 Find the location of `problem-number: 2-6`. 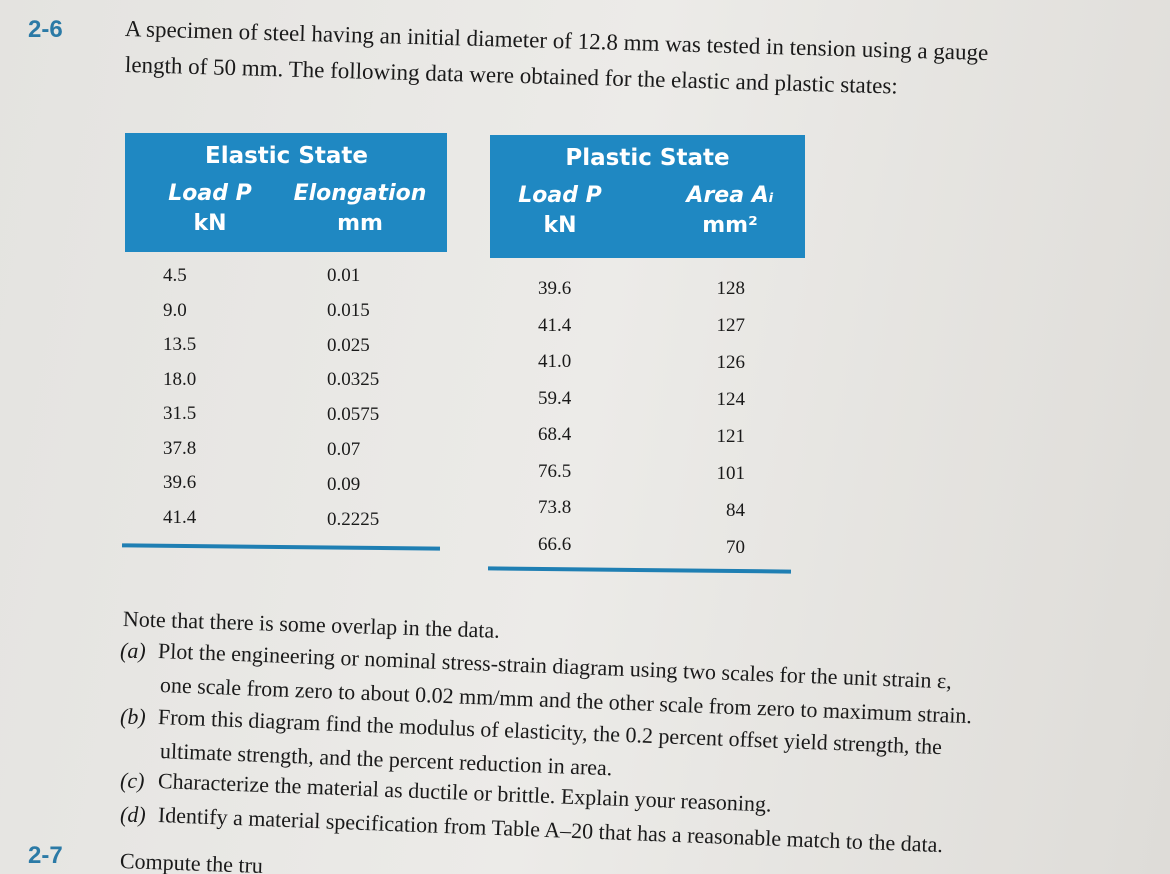

problem-number: 2-6 is located at coordinates (45, 29).